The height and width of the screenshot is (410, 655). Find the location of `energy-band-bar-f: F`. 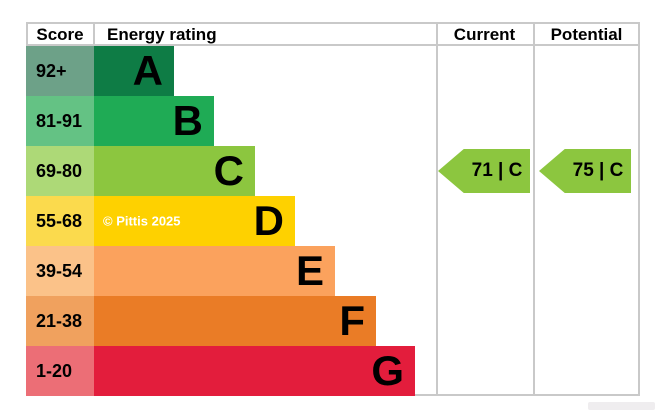

energy-band-bar-f: F is located at coordinates (235, 321).